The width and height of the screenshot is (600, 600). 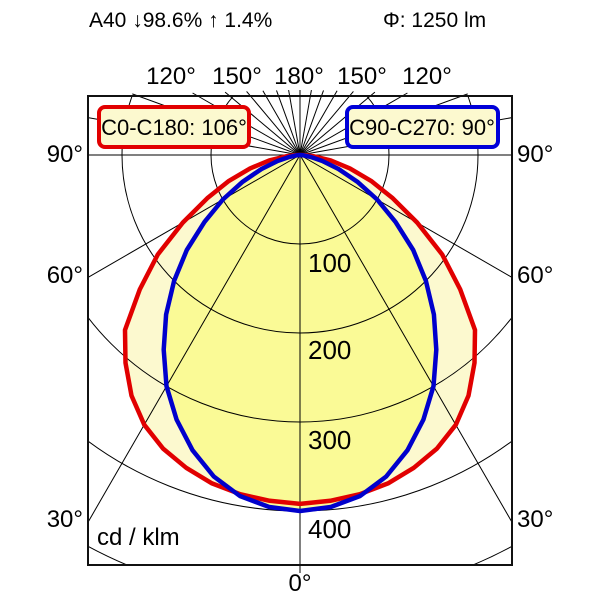 What do you see at coordinates (294, 123) in the screenshot?
I see `grid-ray-170-left` at bounding box center [294, 123].